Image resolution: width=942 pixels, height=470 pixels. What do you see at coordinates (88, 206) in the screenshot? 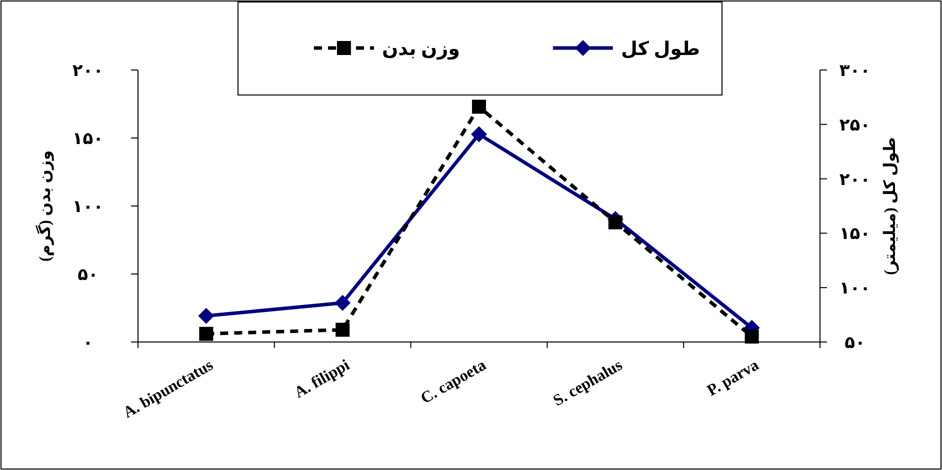
I see `y-tick-label: ۱۰۰` at bounding box center [88, 206].